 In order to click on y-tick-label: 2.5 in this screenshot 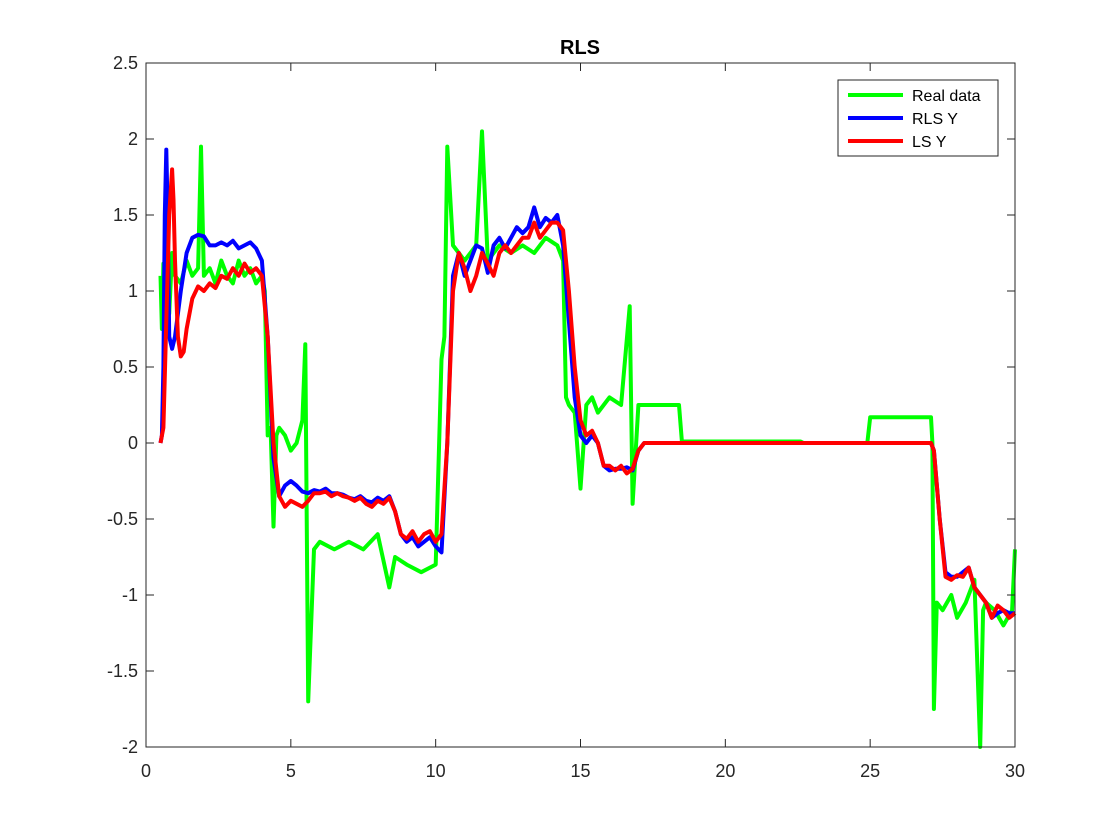, I will do `click(125, 63)`.